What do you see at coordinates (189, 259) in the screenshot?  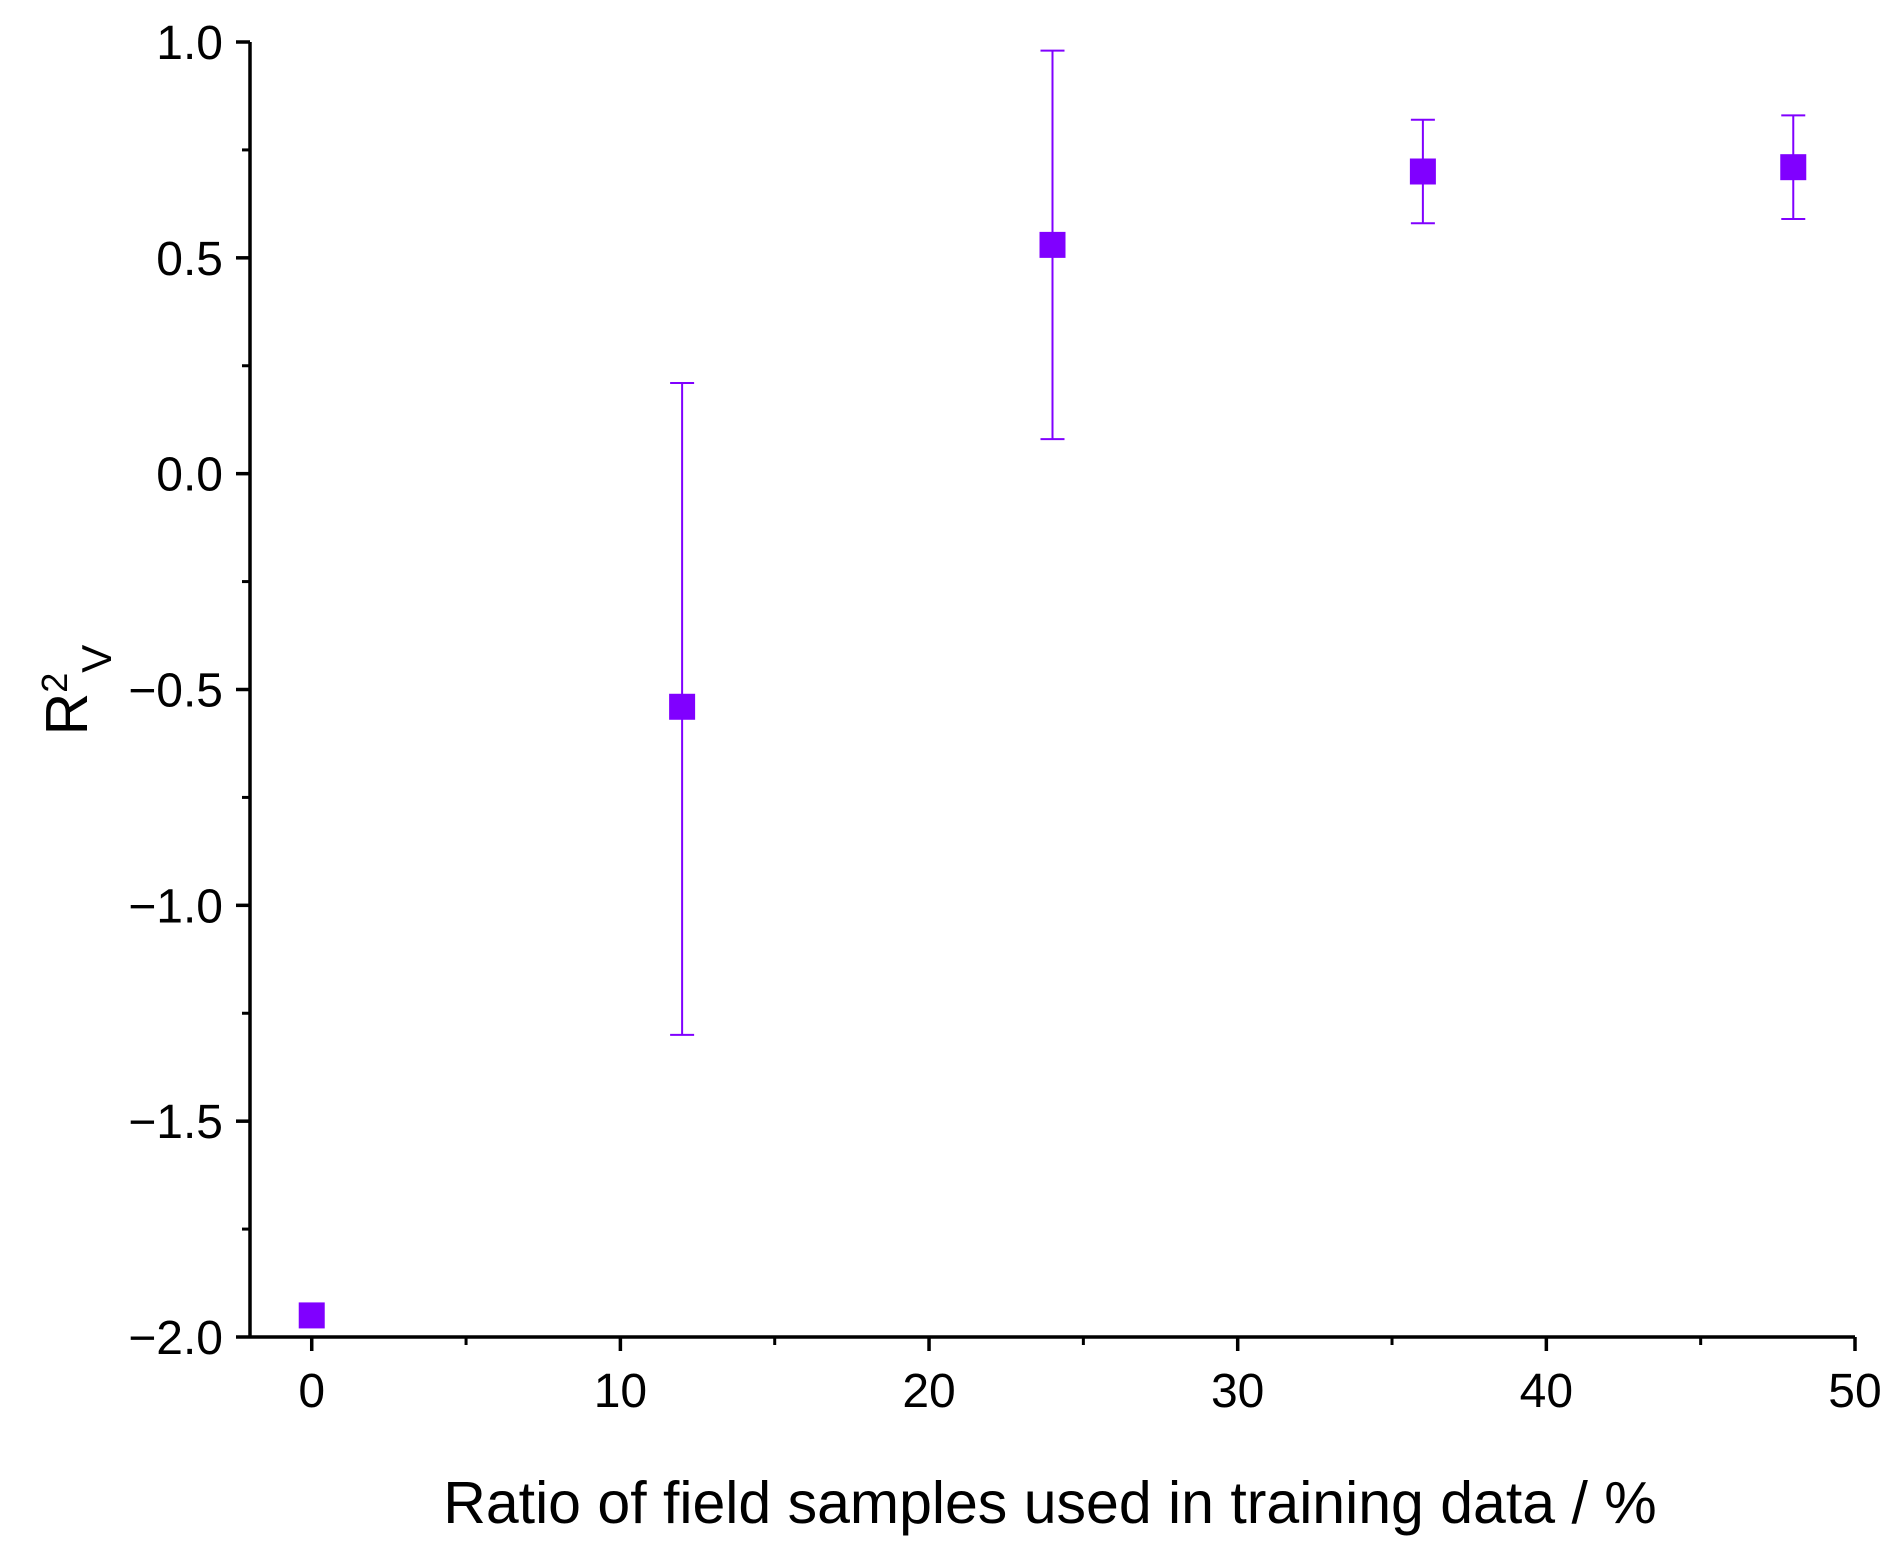 I see `y-tick-label: 0.5` at bounding box center [189, 259].